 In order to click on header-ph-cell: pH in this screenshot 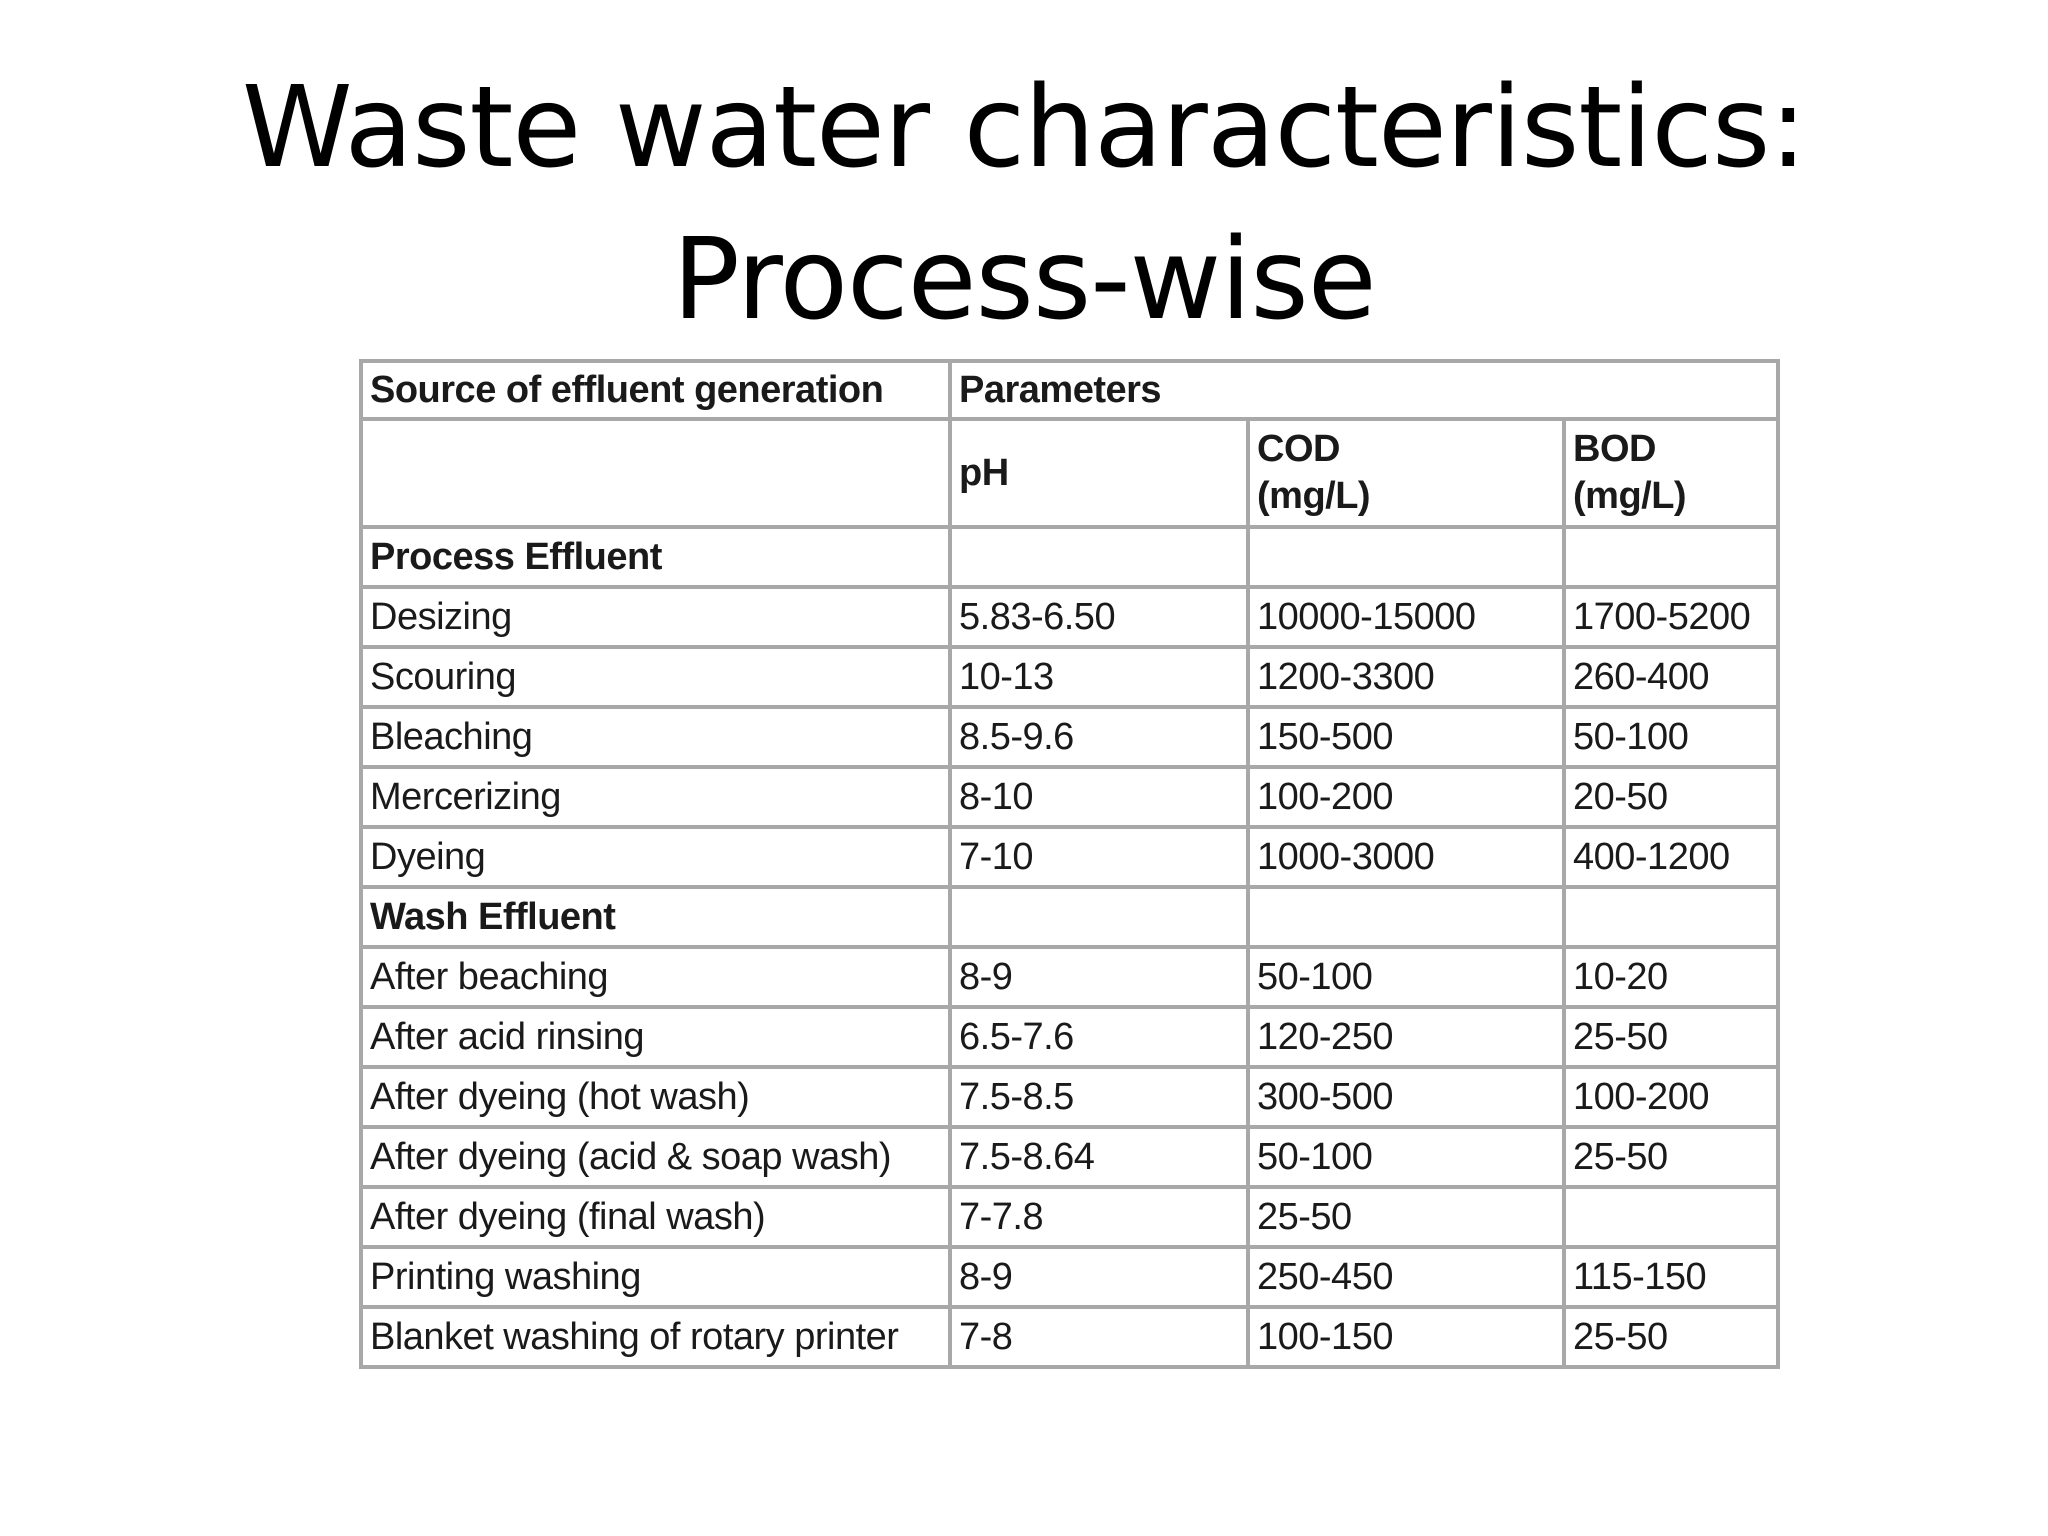, I will do `click(1099, 473)`.